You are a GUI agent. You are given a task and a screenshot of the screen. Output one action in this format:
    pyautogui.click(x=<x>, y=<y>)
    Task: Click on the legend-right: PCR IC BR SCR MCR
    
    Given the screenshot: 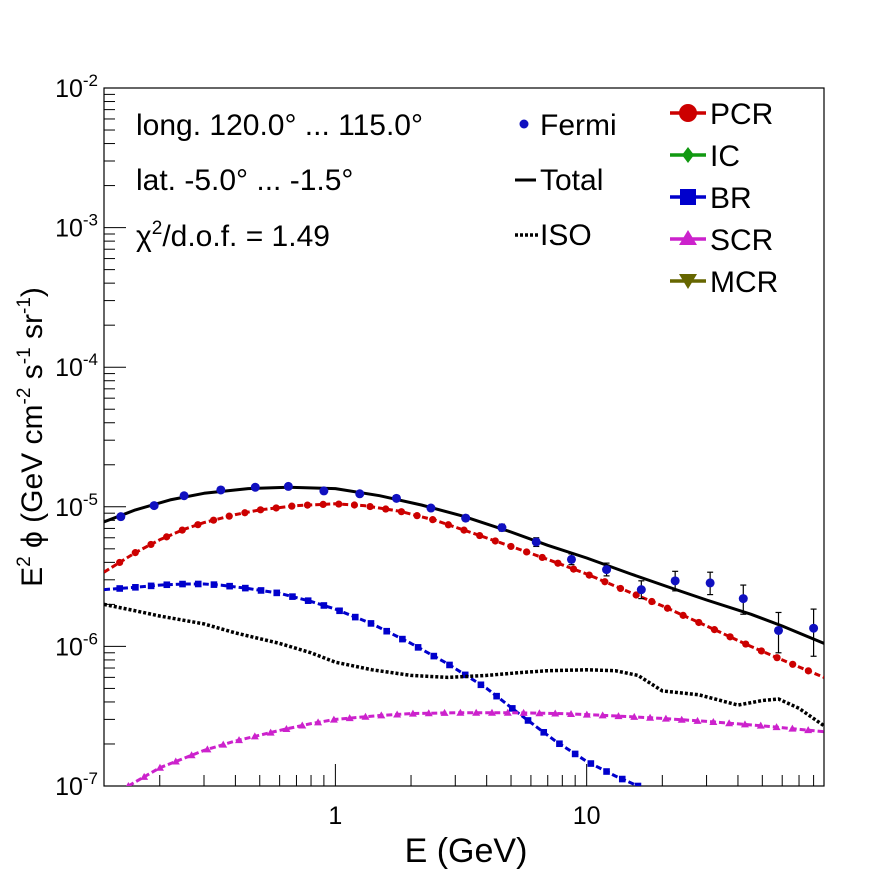 What is the action you would take?
    pyautogui.click(x=724, y=198)
    